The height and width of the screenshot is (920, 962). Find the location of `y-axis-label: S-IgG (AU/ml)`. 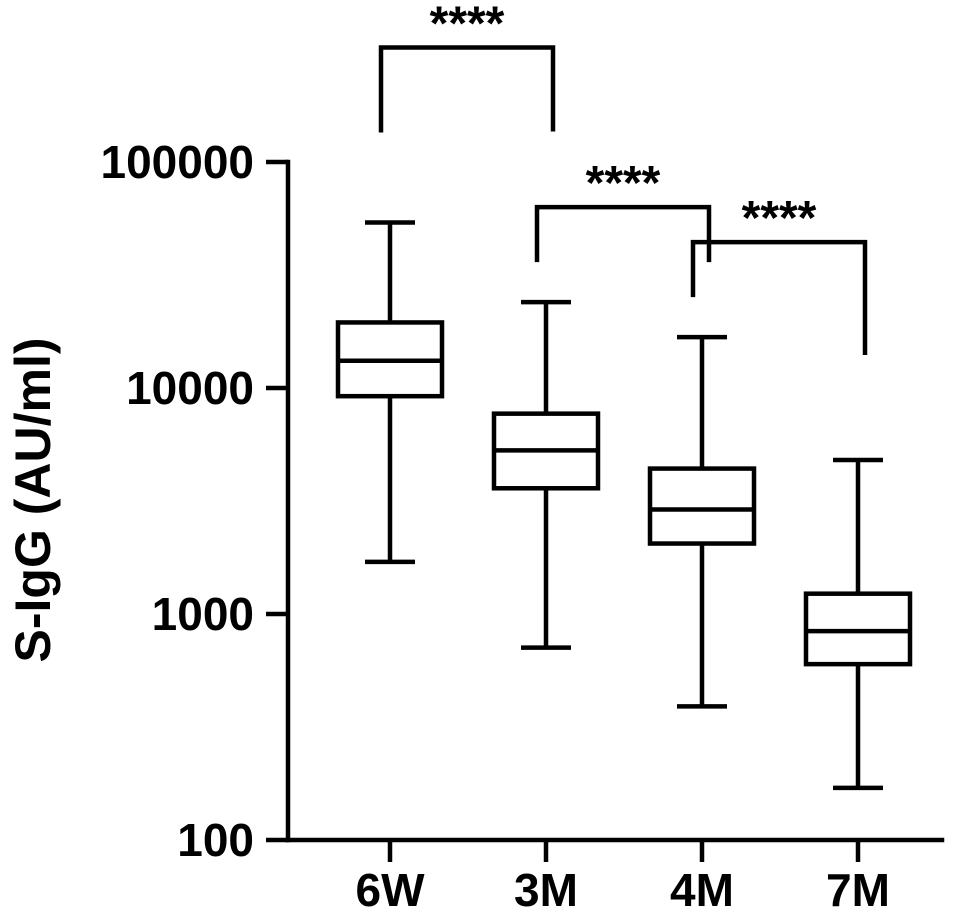

y-axis-label: S-IgG (AU/ml) is located at coordinates (33, 500).